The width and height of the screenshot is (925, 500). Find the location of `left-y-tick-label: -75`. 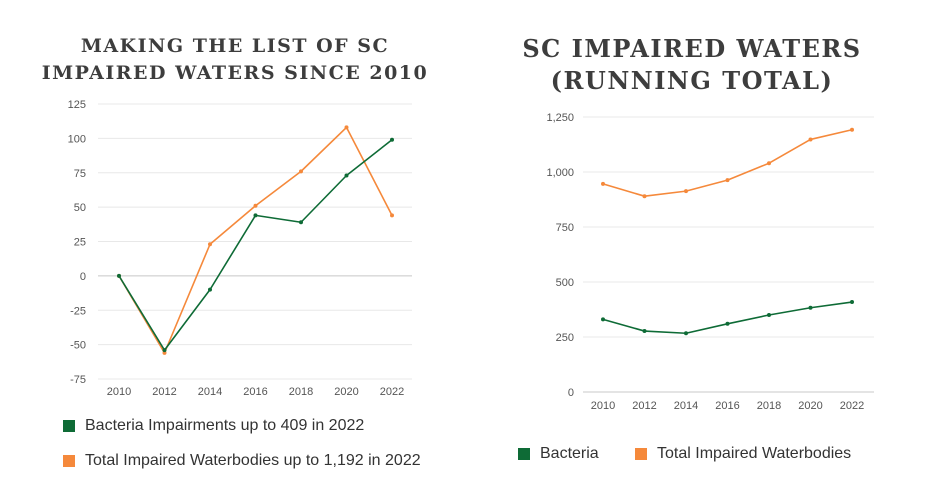

left-y-tick-label: -75 is located at coordinates (78, 380).